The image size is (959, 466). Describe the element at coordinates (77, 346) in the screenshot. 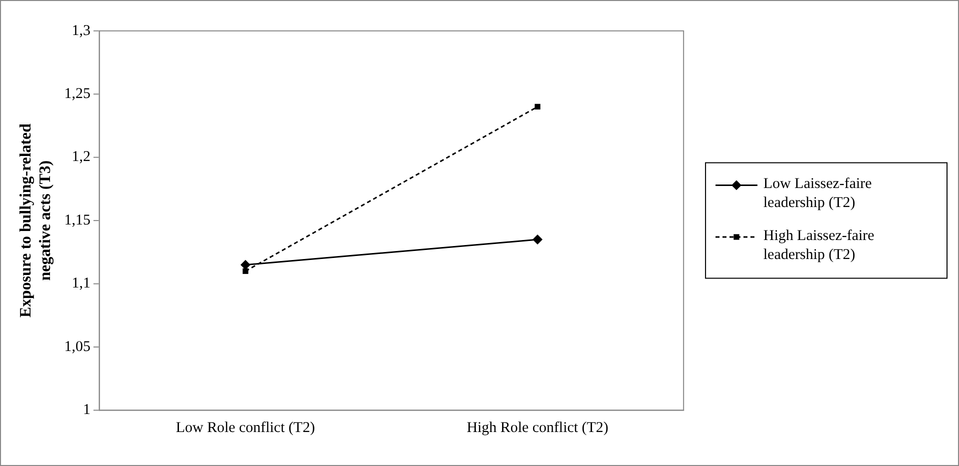

I see `y-tick-label: 1,05` at that location.